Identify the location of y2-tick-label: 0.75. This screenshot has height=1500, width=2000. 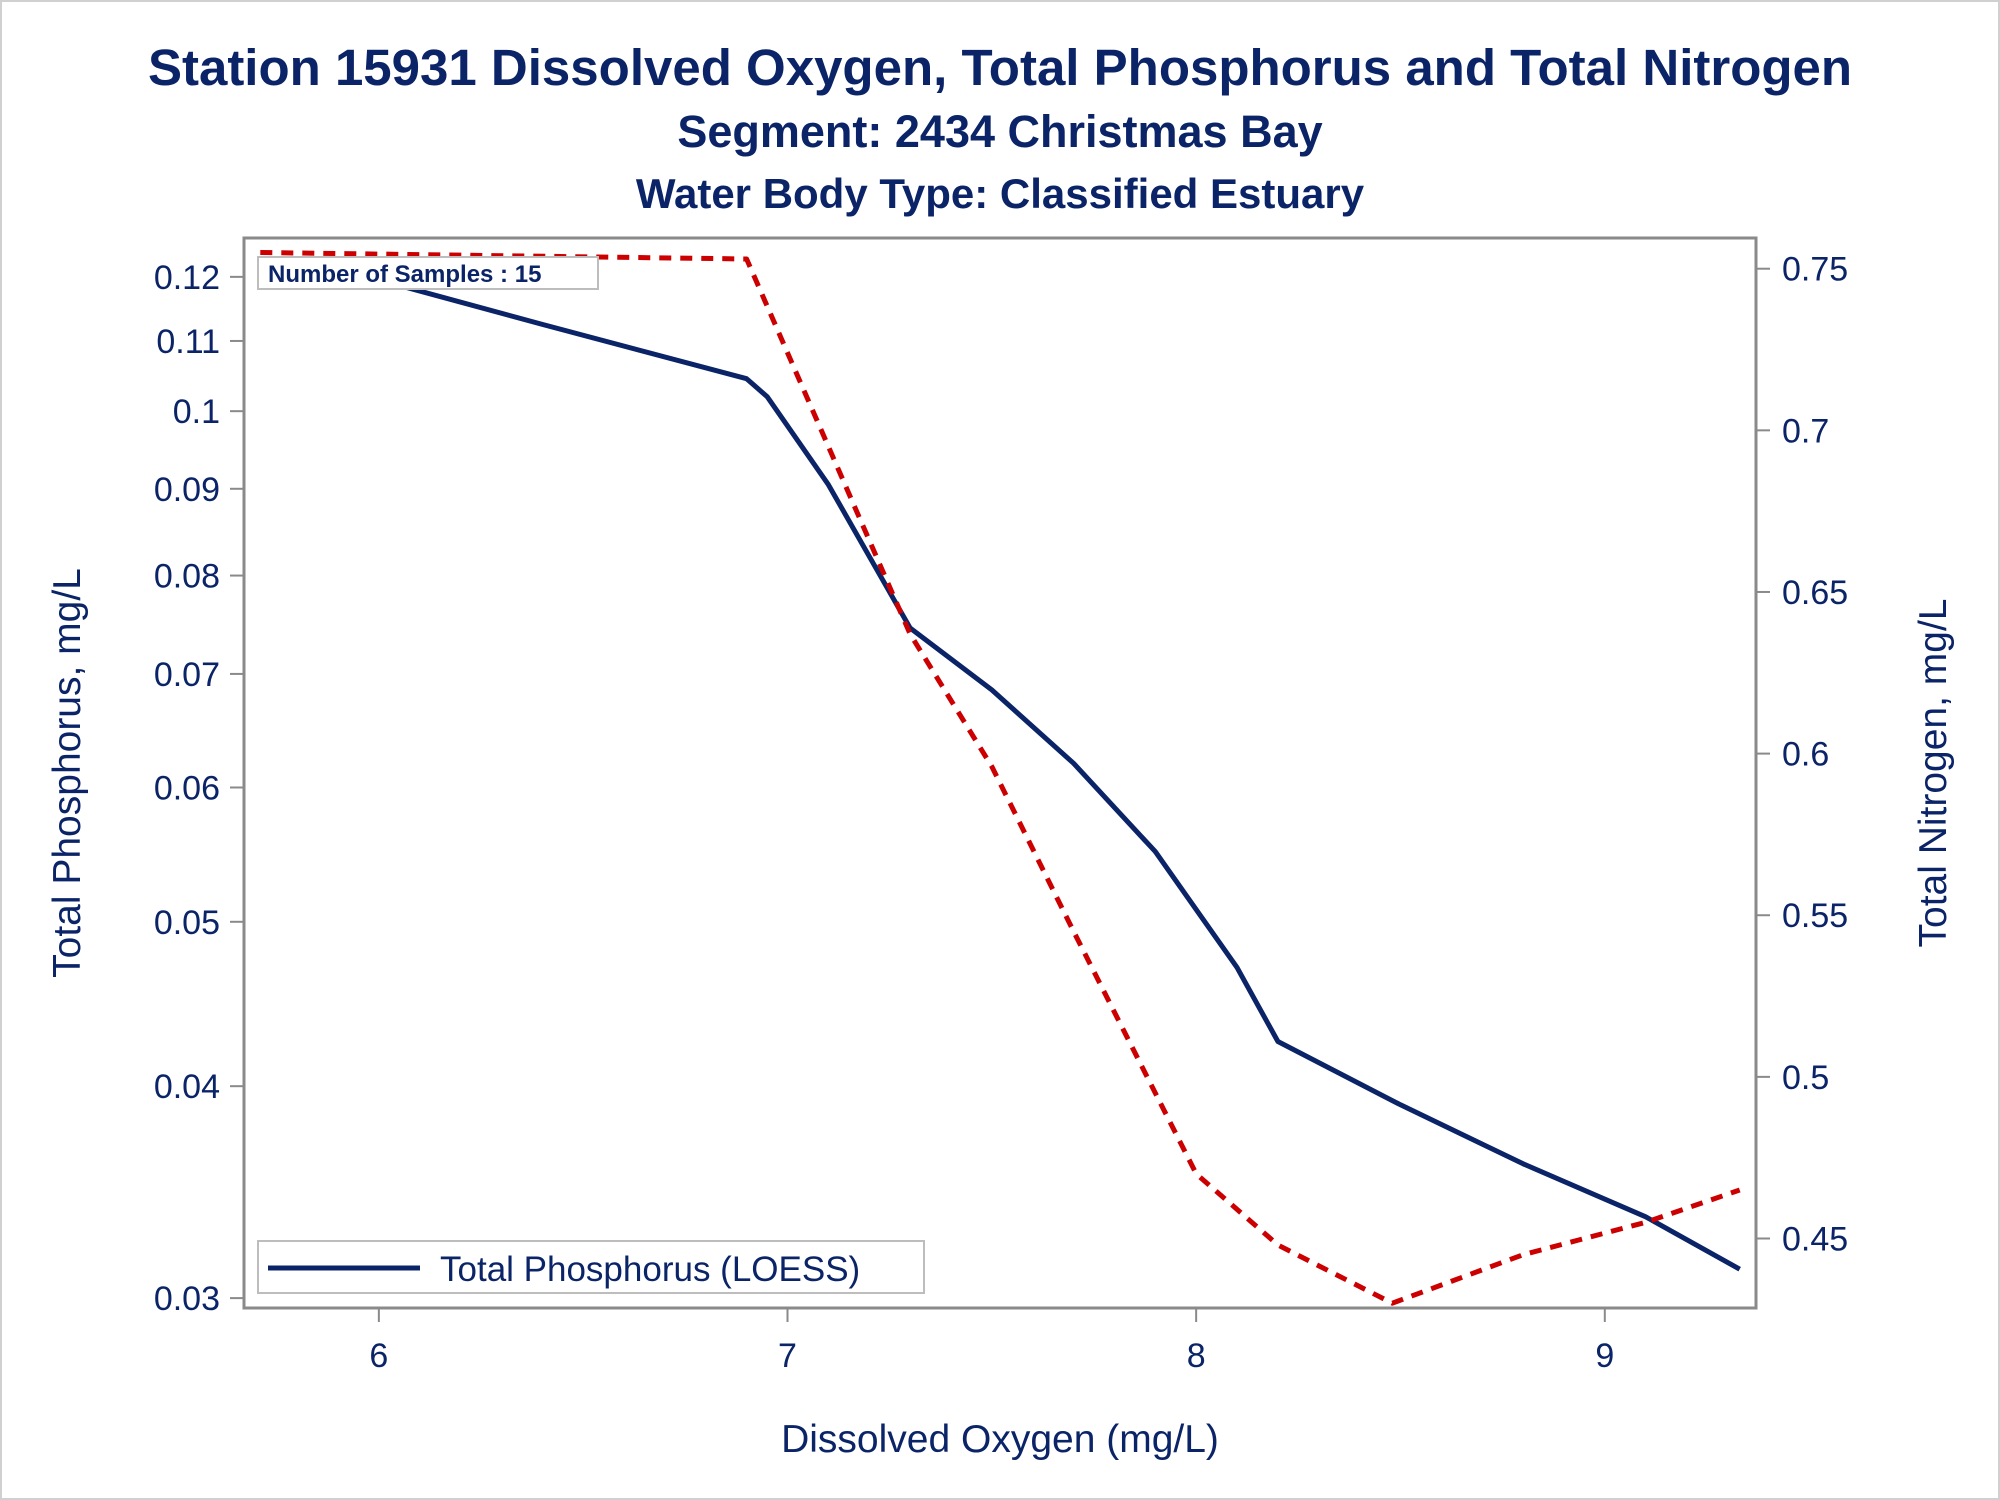
(1815, 270).